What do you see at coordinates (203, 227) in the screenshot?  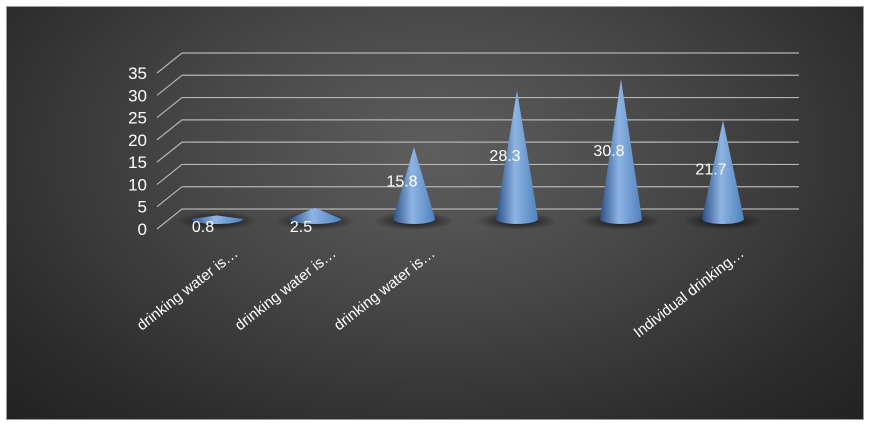 I see `data-label: 0.8` at bounding box center [203, 227].